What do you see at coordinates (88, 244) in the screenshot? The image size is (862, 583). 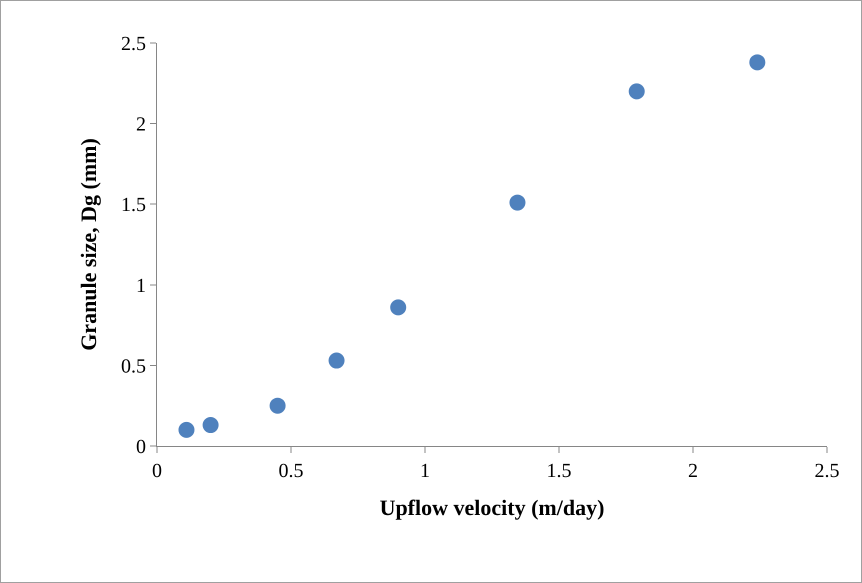 I see `y-axis-title: Granule size, Dg (mm)` at bounding box center [88, 244].